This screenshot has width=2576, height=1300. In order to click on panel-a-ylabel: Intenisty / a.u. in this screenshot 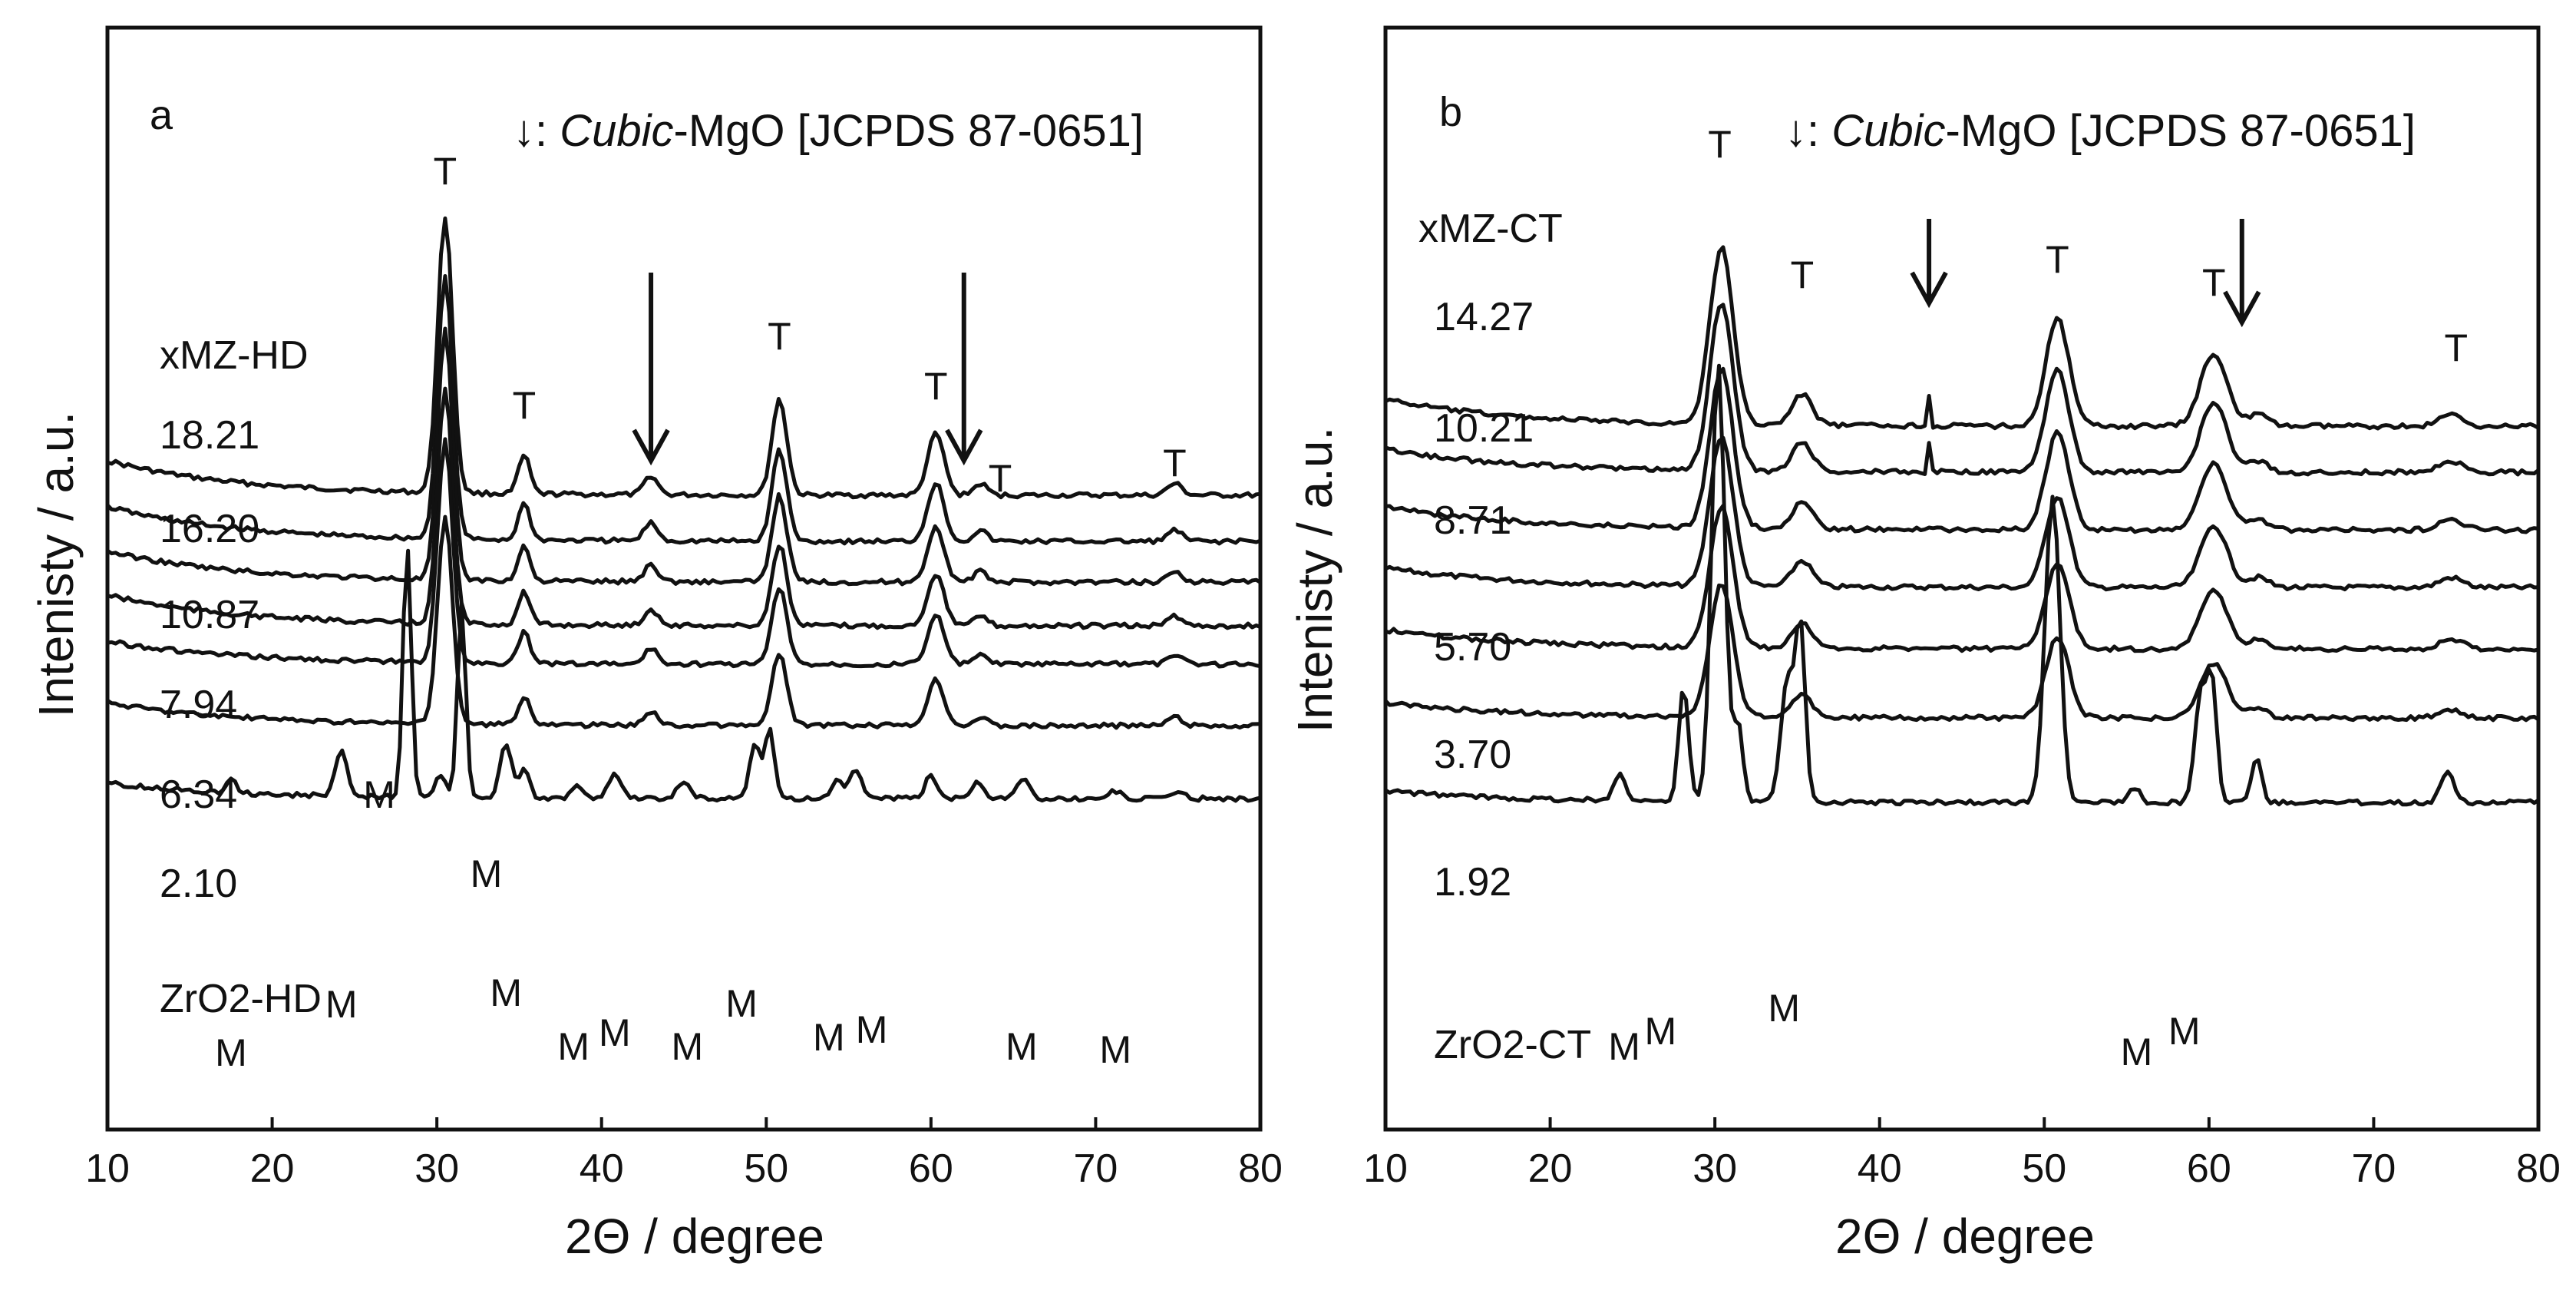, I will do `click(56, 564)`.